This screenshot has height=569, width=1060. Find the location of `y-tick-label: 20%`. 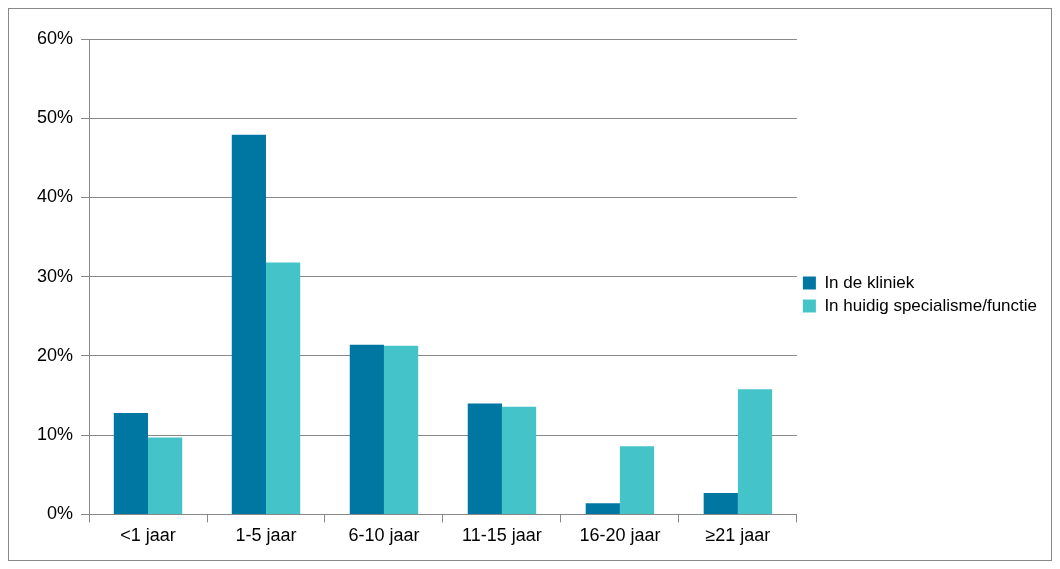

y-tick-label: 20% is located at coordinates (55, 354).